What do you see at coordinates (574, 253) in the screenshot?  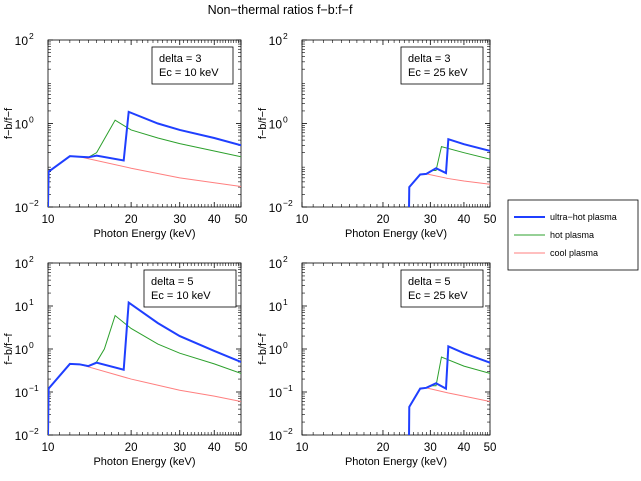 I see `legend-label-cool: cool plasma` at bounding box center [574, 253].